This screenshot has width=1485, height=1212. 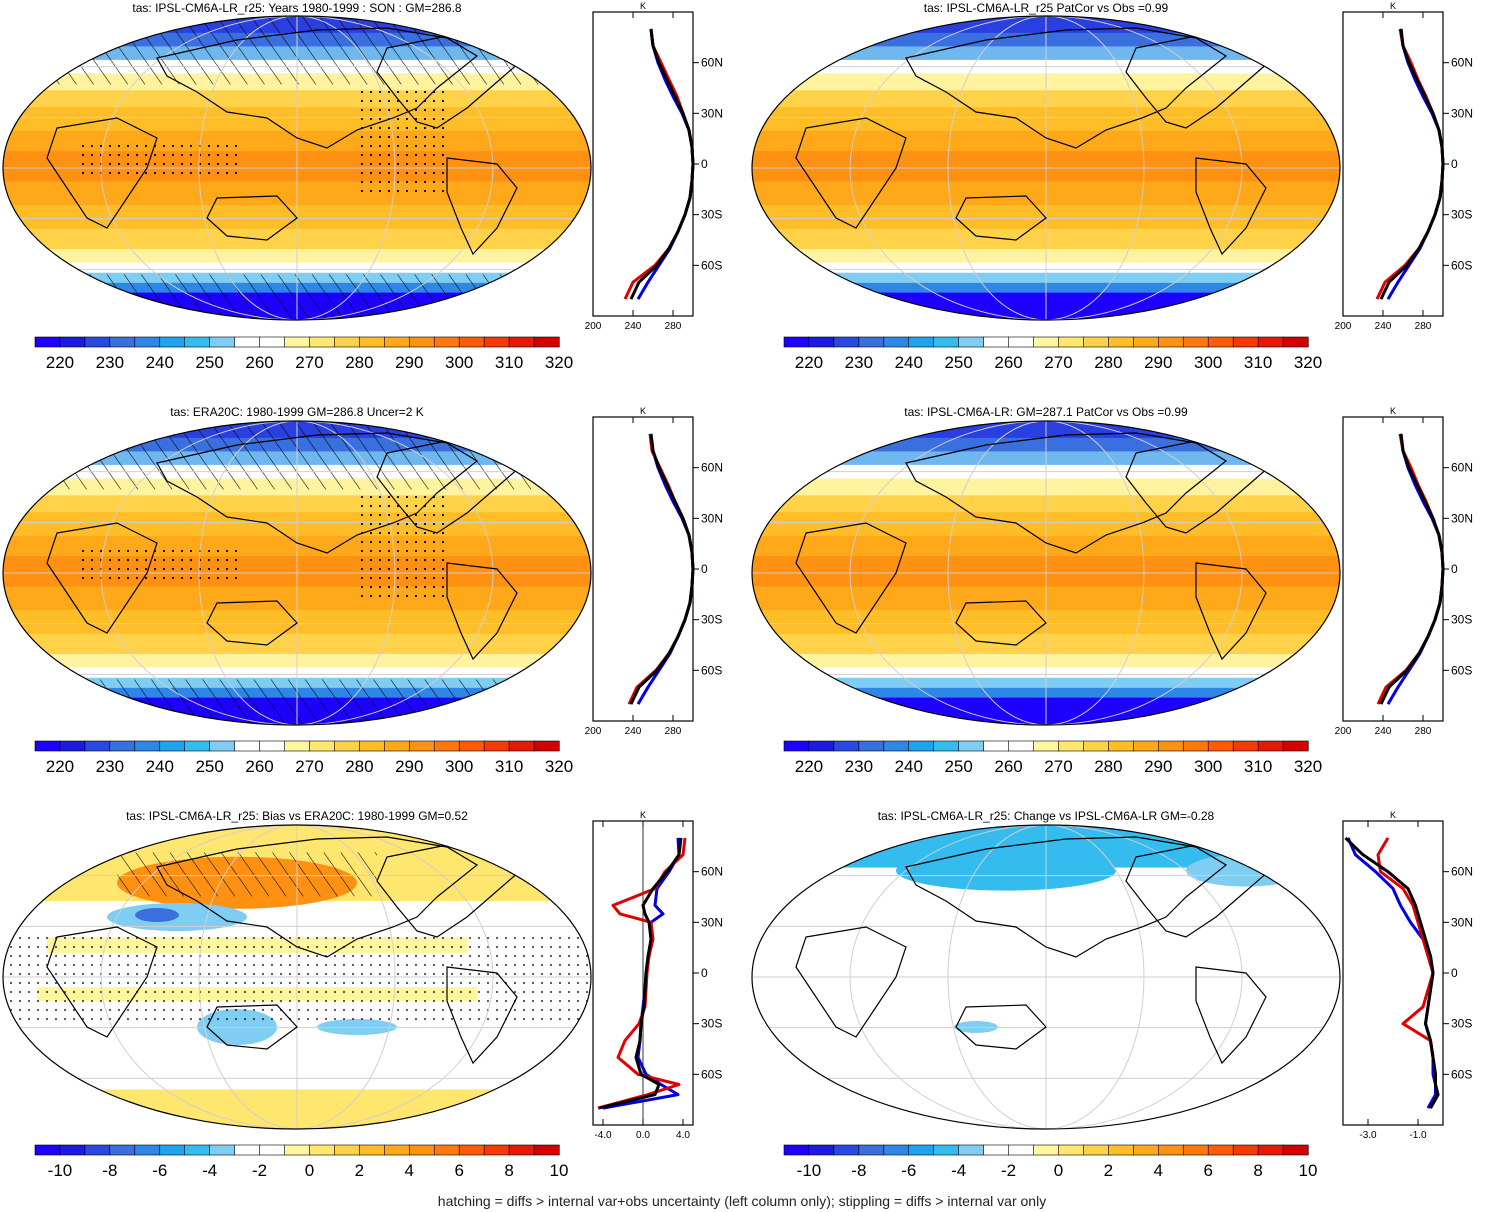 What do you see at coordinates (712, 872) in the screenshot?
I see `lat-tick-label: 60N` at bounding box center [712, 872].